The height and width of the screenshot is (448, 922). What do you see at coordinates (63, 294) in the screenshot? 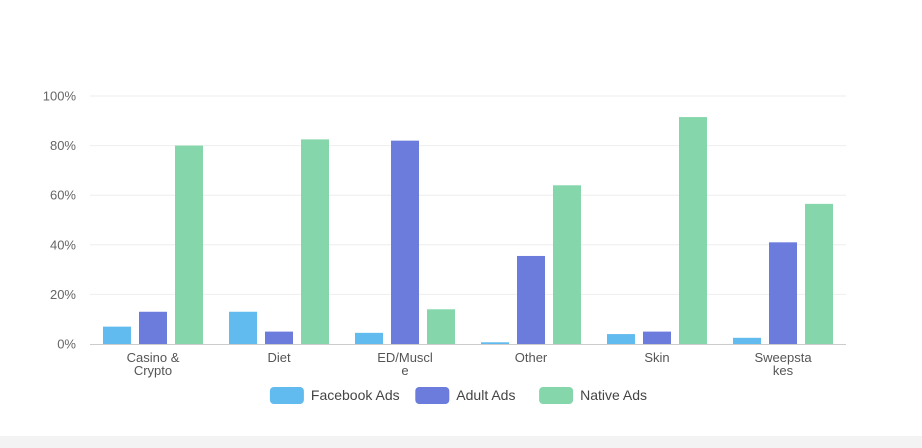
I see `y-tick-label: 20%` at bounding box center [63, 294].